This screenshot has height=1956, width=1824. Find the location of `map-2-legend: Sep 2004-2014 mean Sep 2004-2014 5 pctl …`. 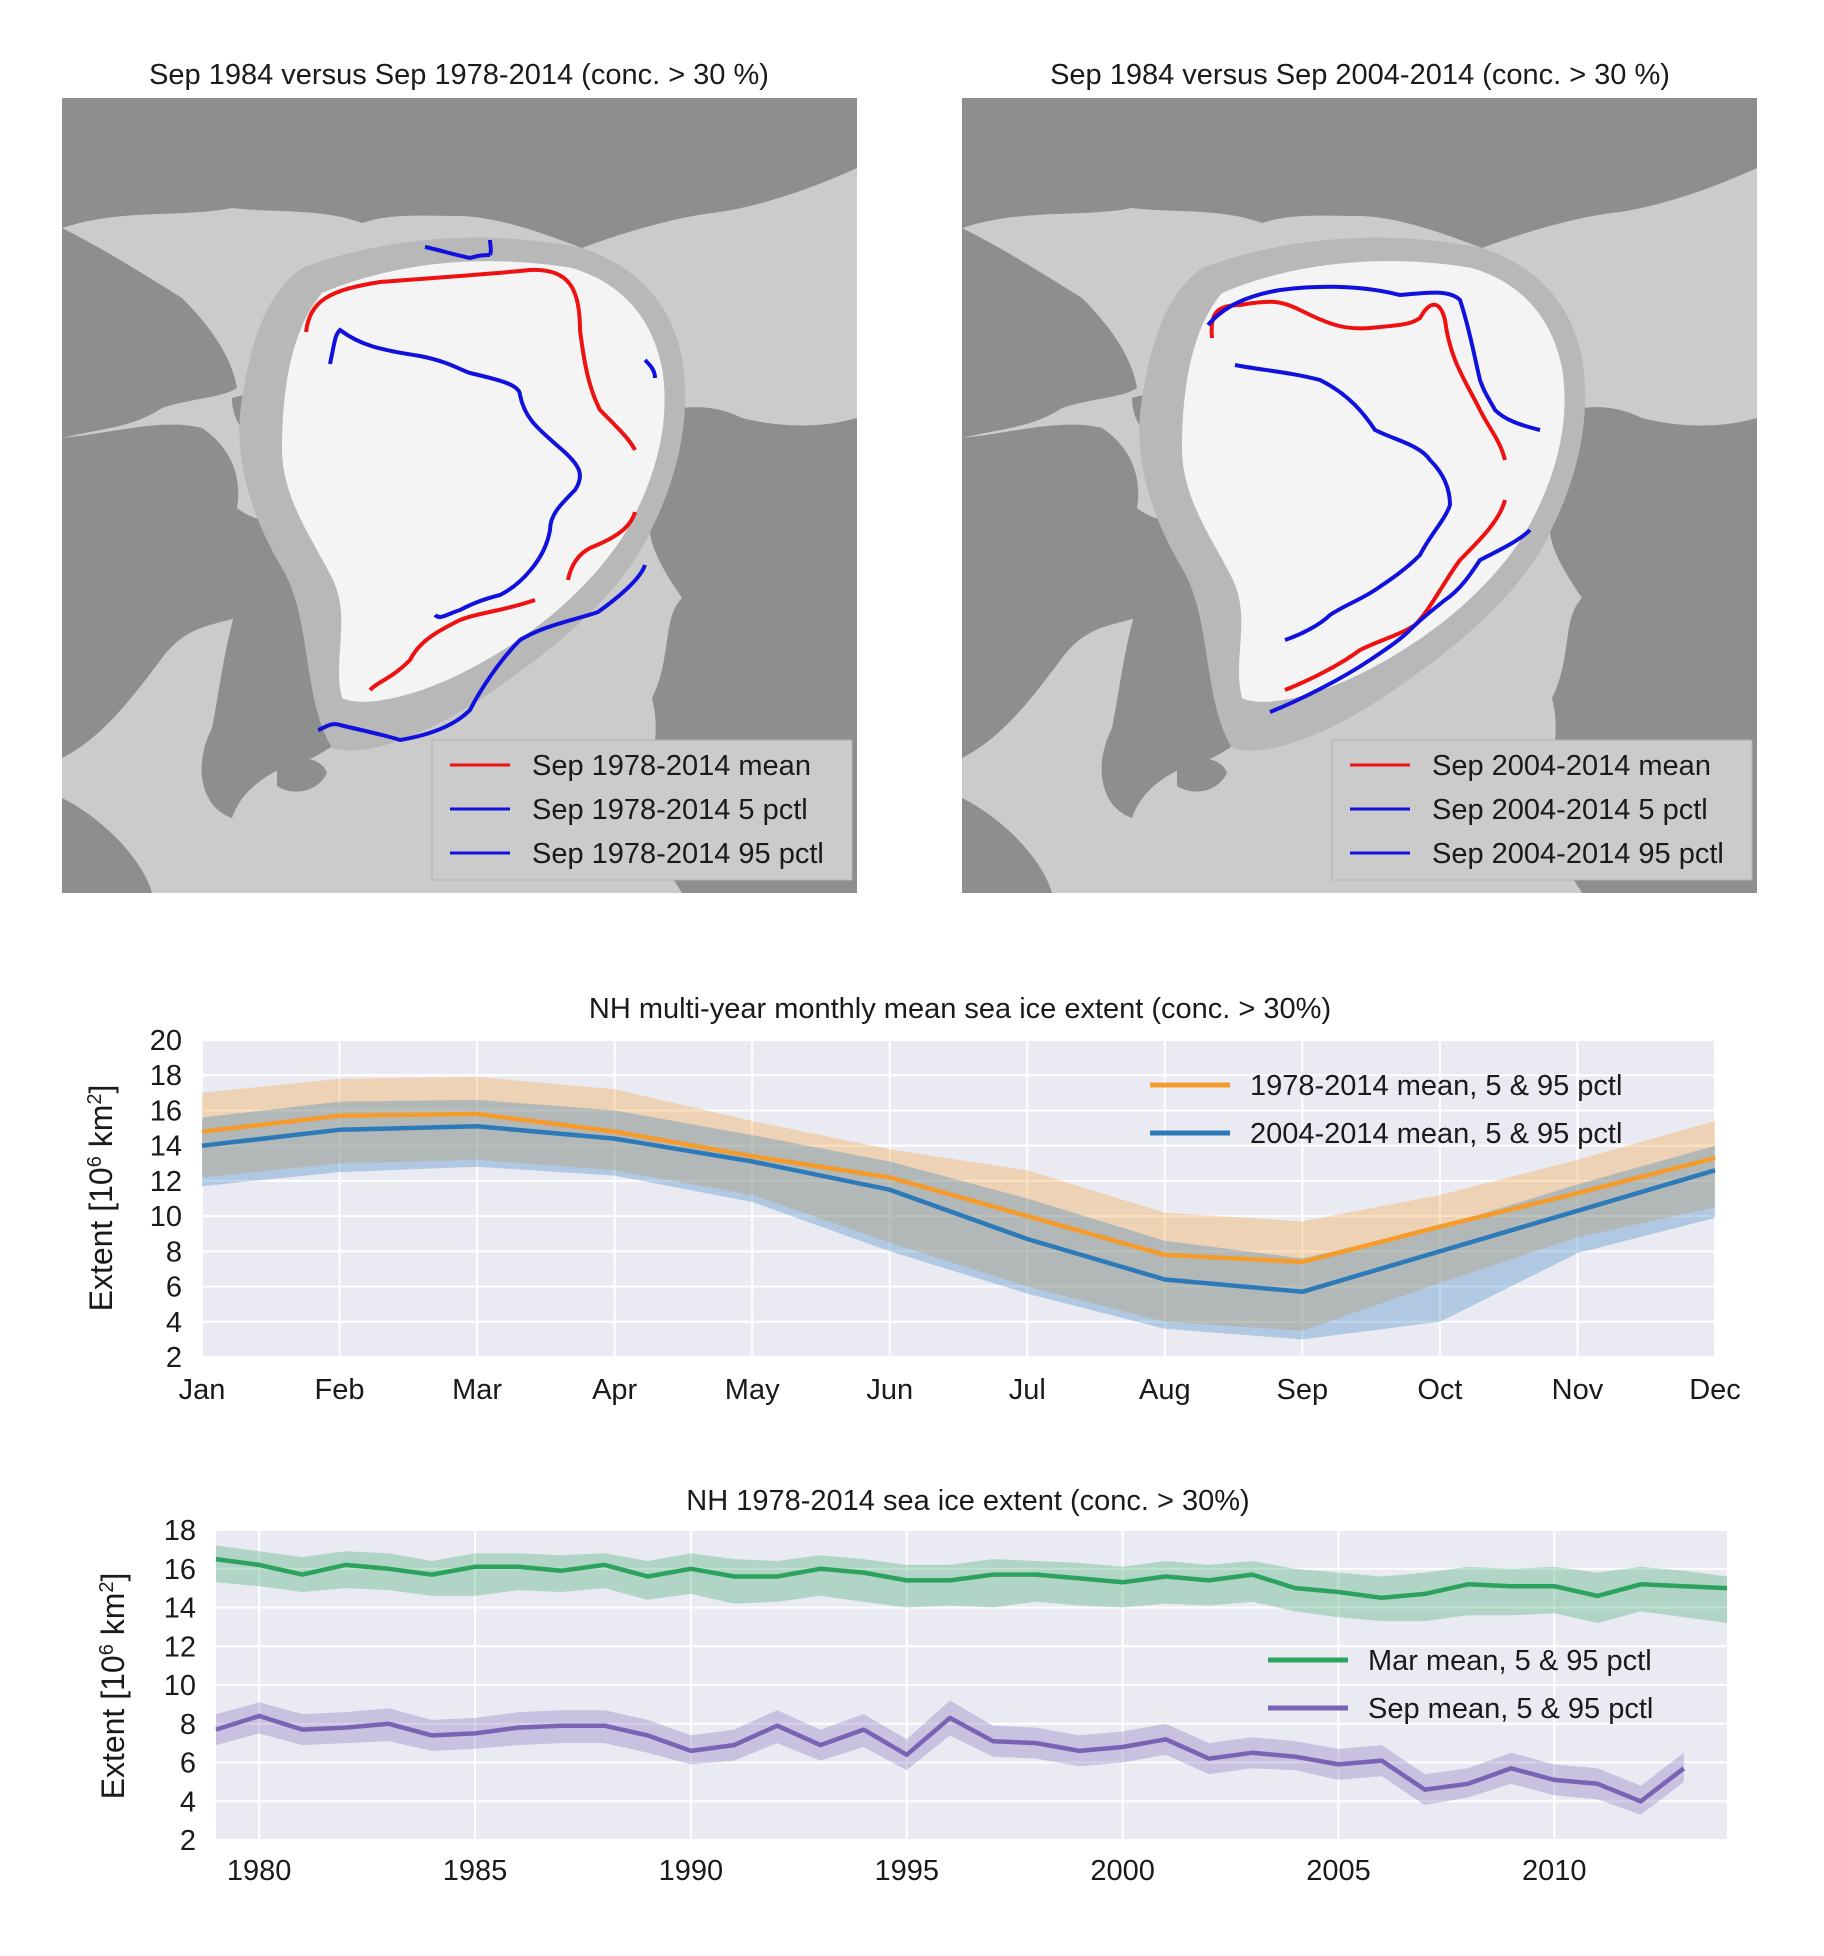

map-2-legend: Sep 2004-2014 mean Sep 2004-2014 5 pctl … is located at coordinates (1542, 810).